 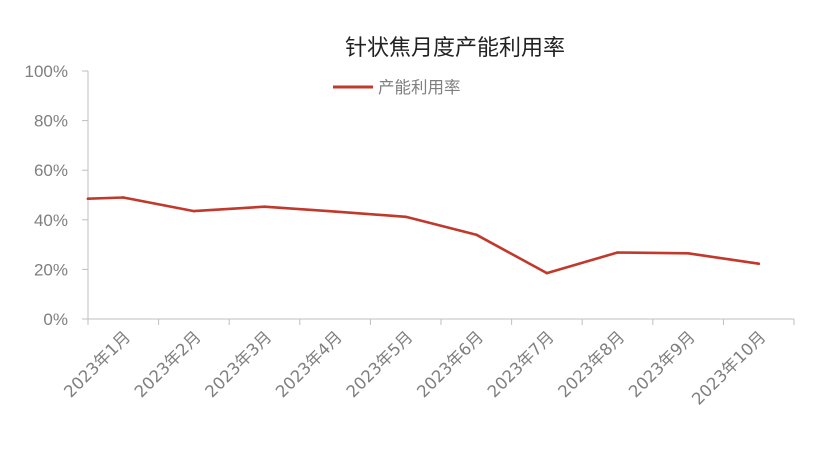 I want to click on legend-label: 产能利用率, so click(x=419, y=87).